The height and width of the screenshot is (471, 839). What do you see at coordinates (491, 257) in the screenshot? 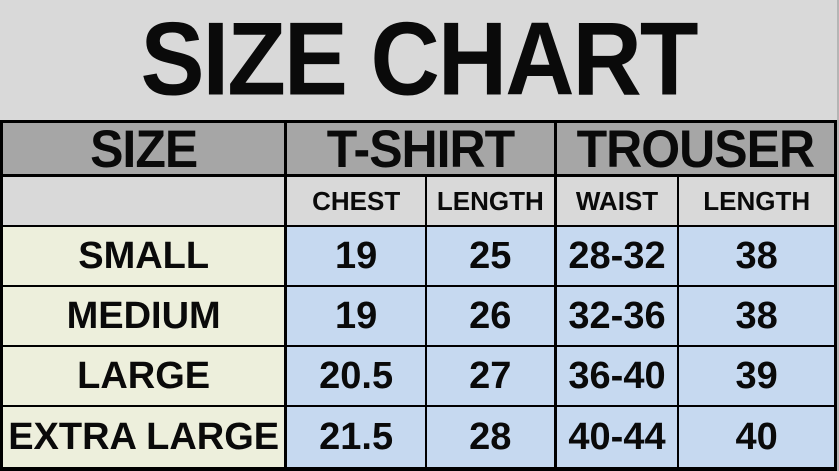
I see `row-small-tshirt-length-cell: 25` at bounding box center [491, 257].